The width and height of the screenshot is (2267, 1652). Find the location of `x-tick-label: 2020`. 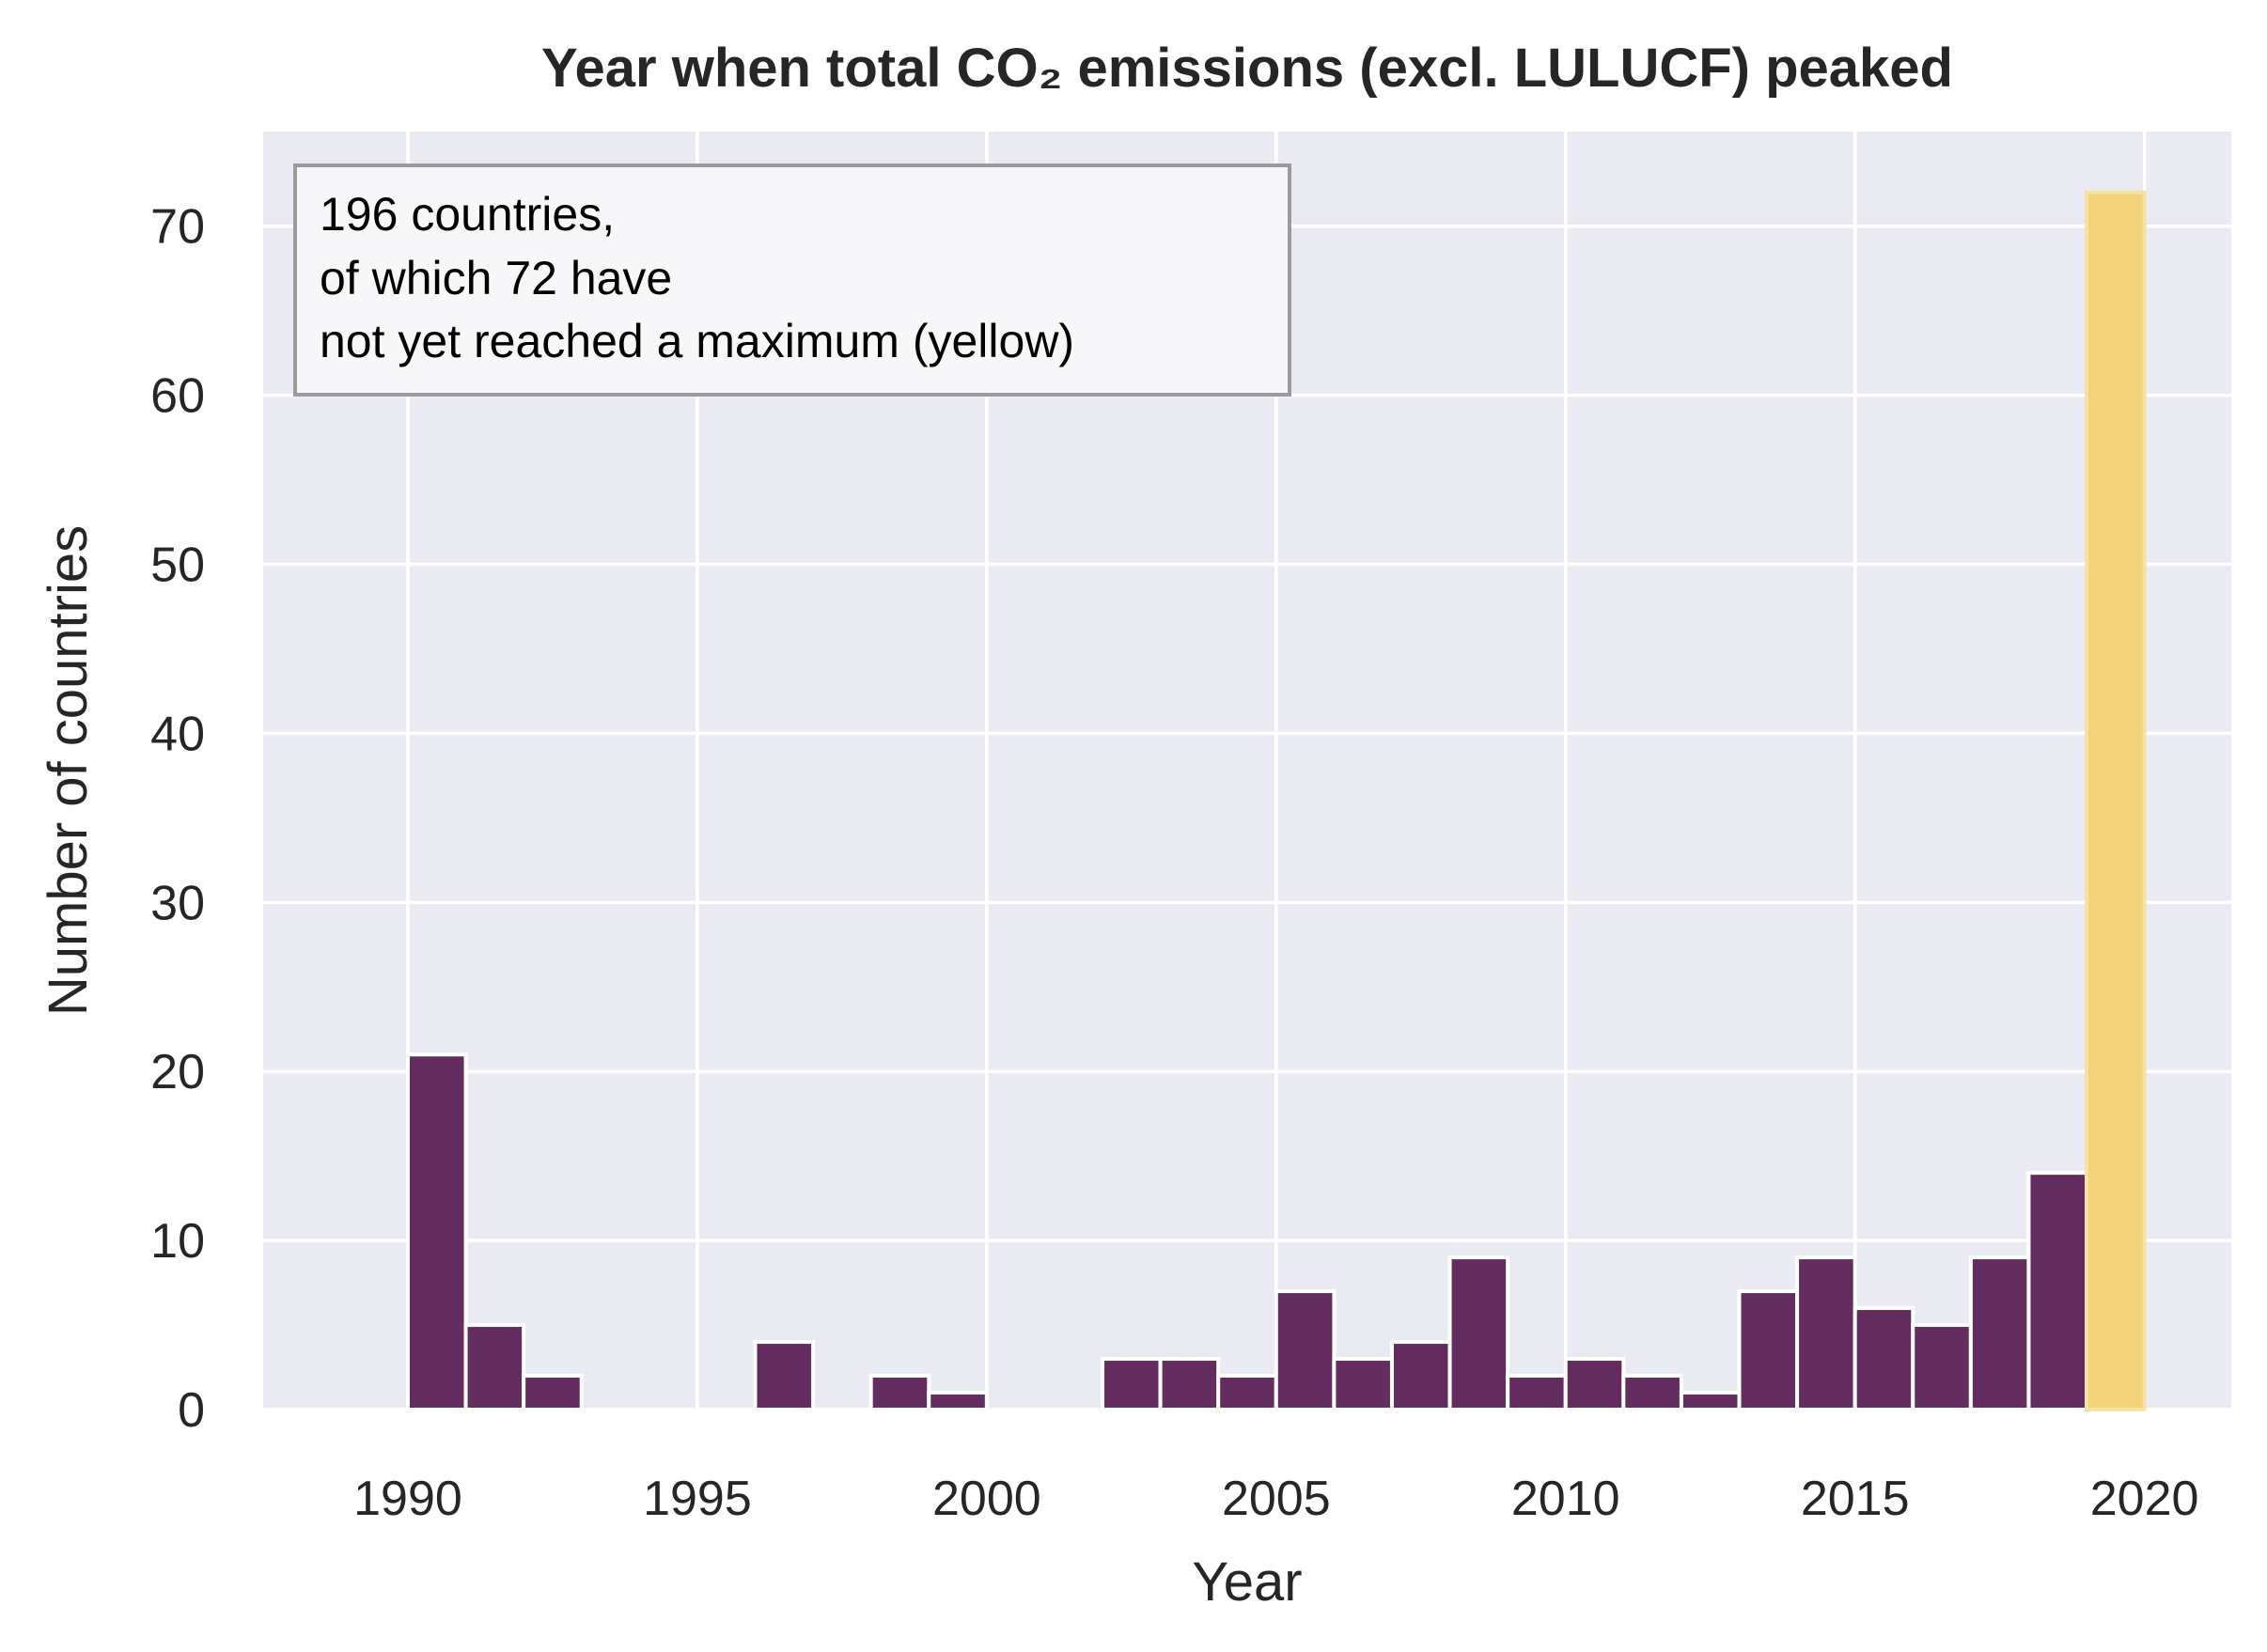

x-tick-label: 2020 is located at coordinates (2144, 1499).